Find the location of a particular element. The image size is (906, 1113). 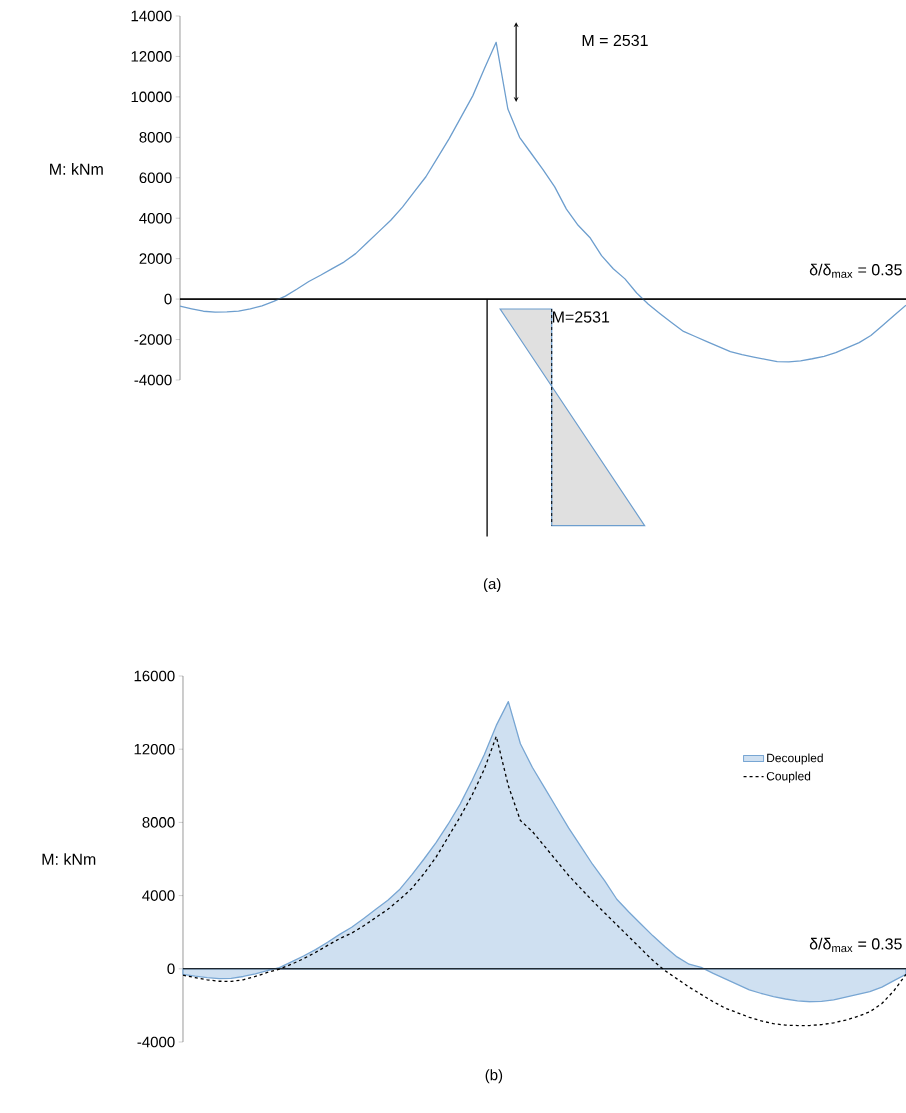

y-tick-label: 2000 is located at coordinates (155, 258).